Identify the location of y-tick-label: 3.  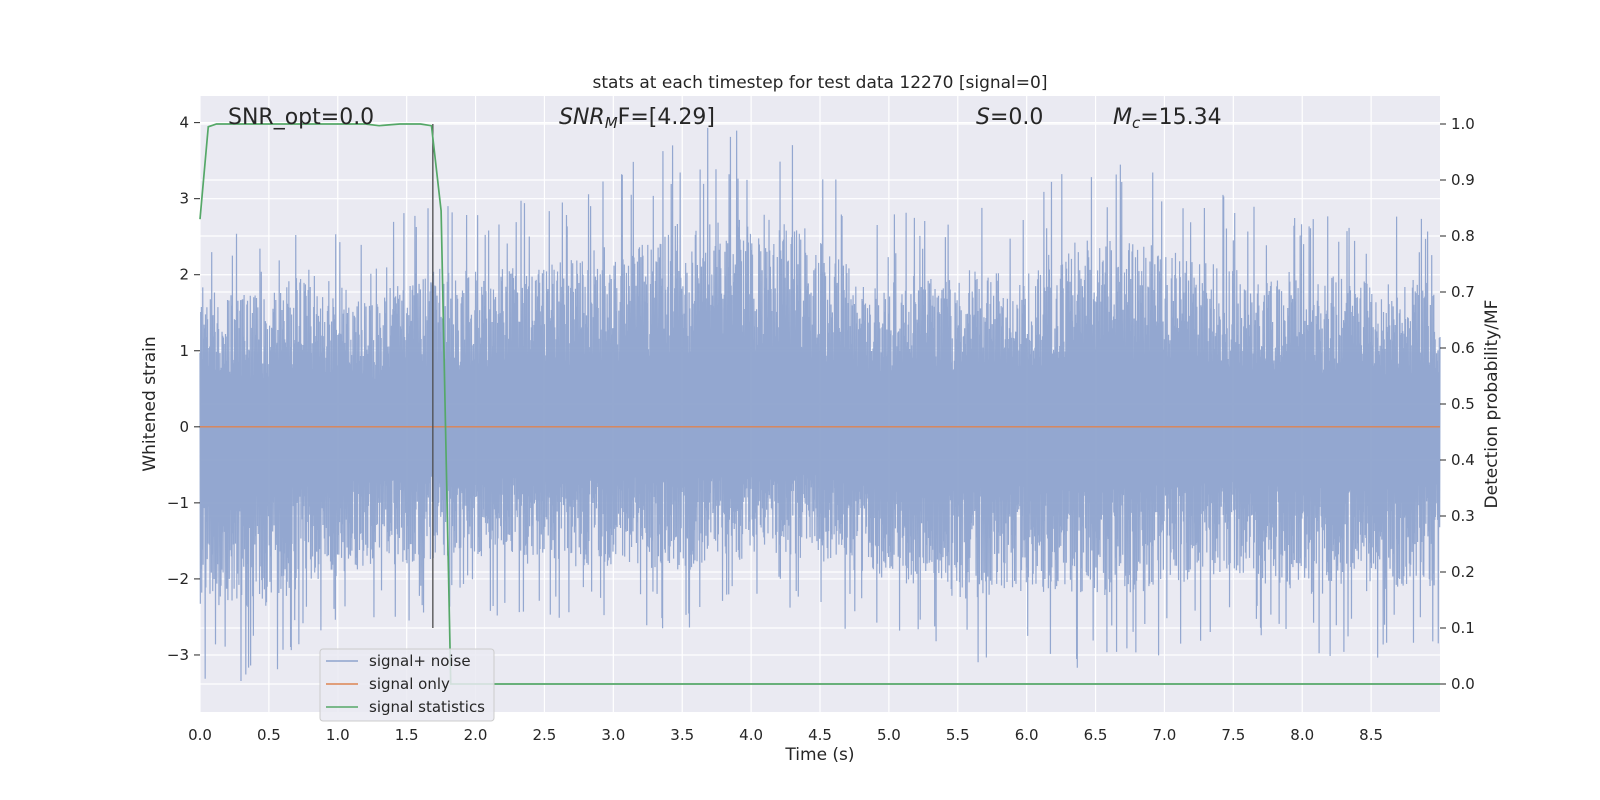
(184, 199).